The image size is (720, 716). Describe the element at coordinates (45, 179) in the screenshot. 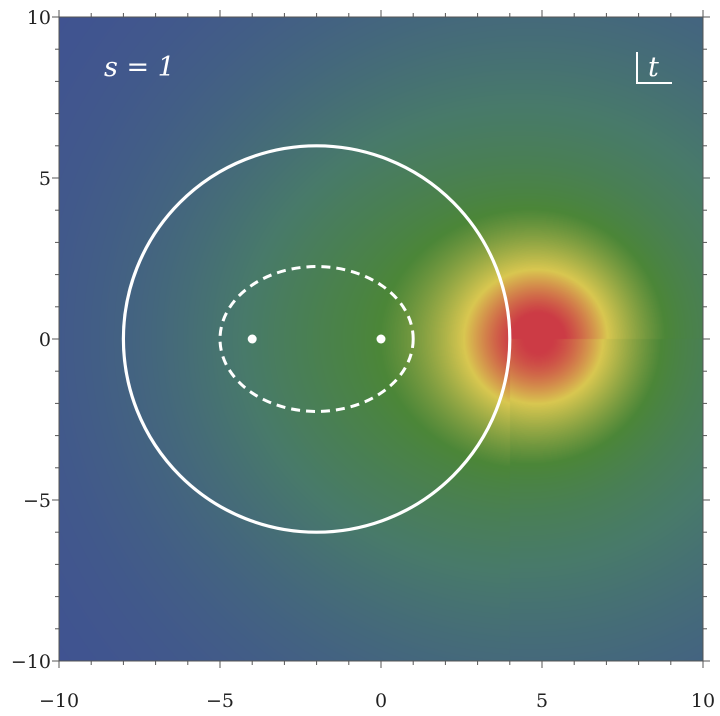

I see `y-tick-label: 5` at that location.